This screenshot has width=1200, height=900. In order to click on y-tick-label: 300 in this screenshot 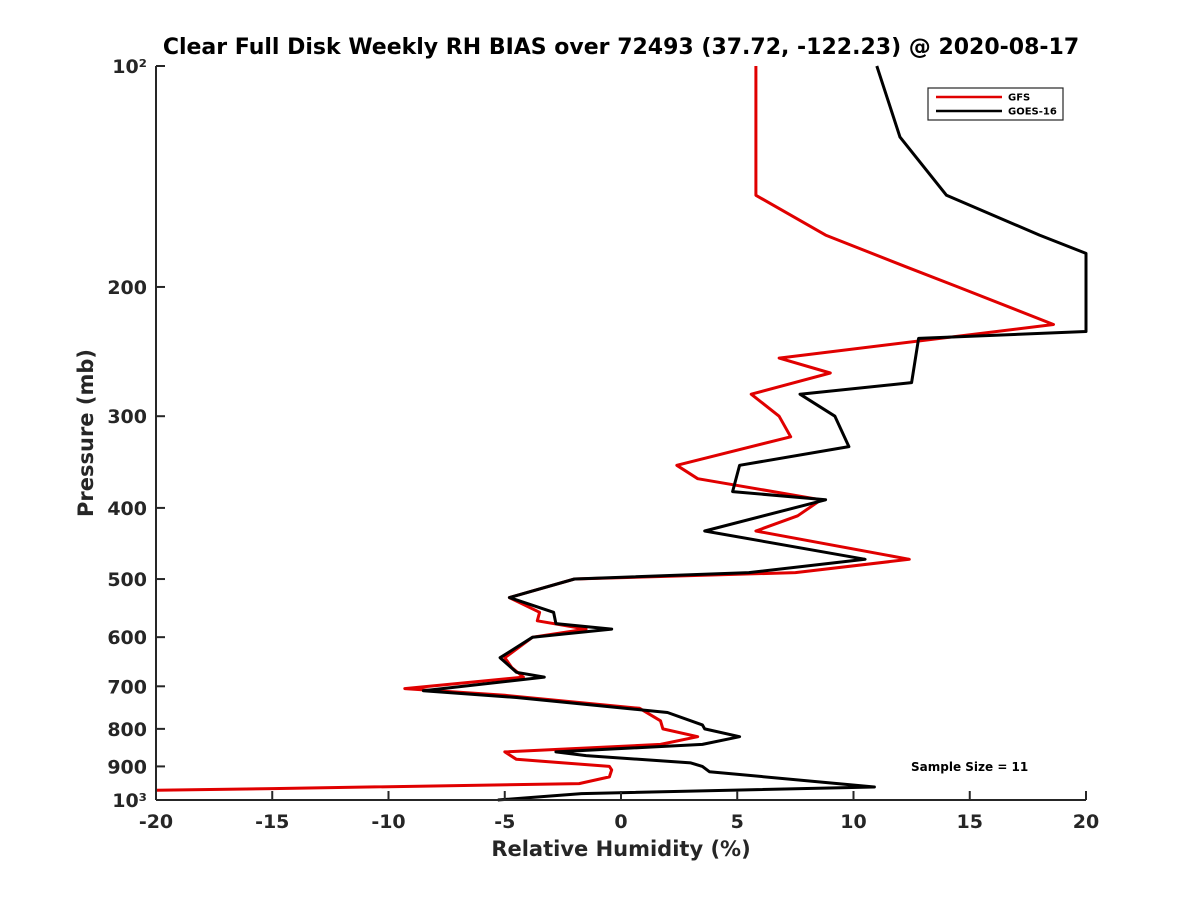, I will do `click(127, 417)`.